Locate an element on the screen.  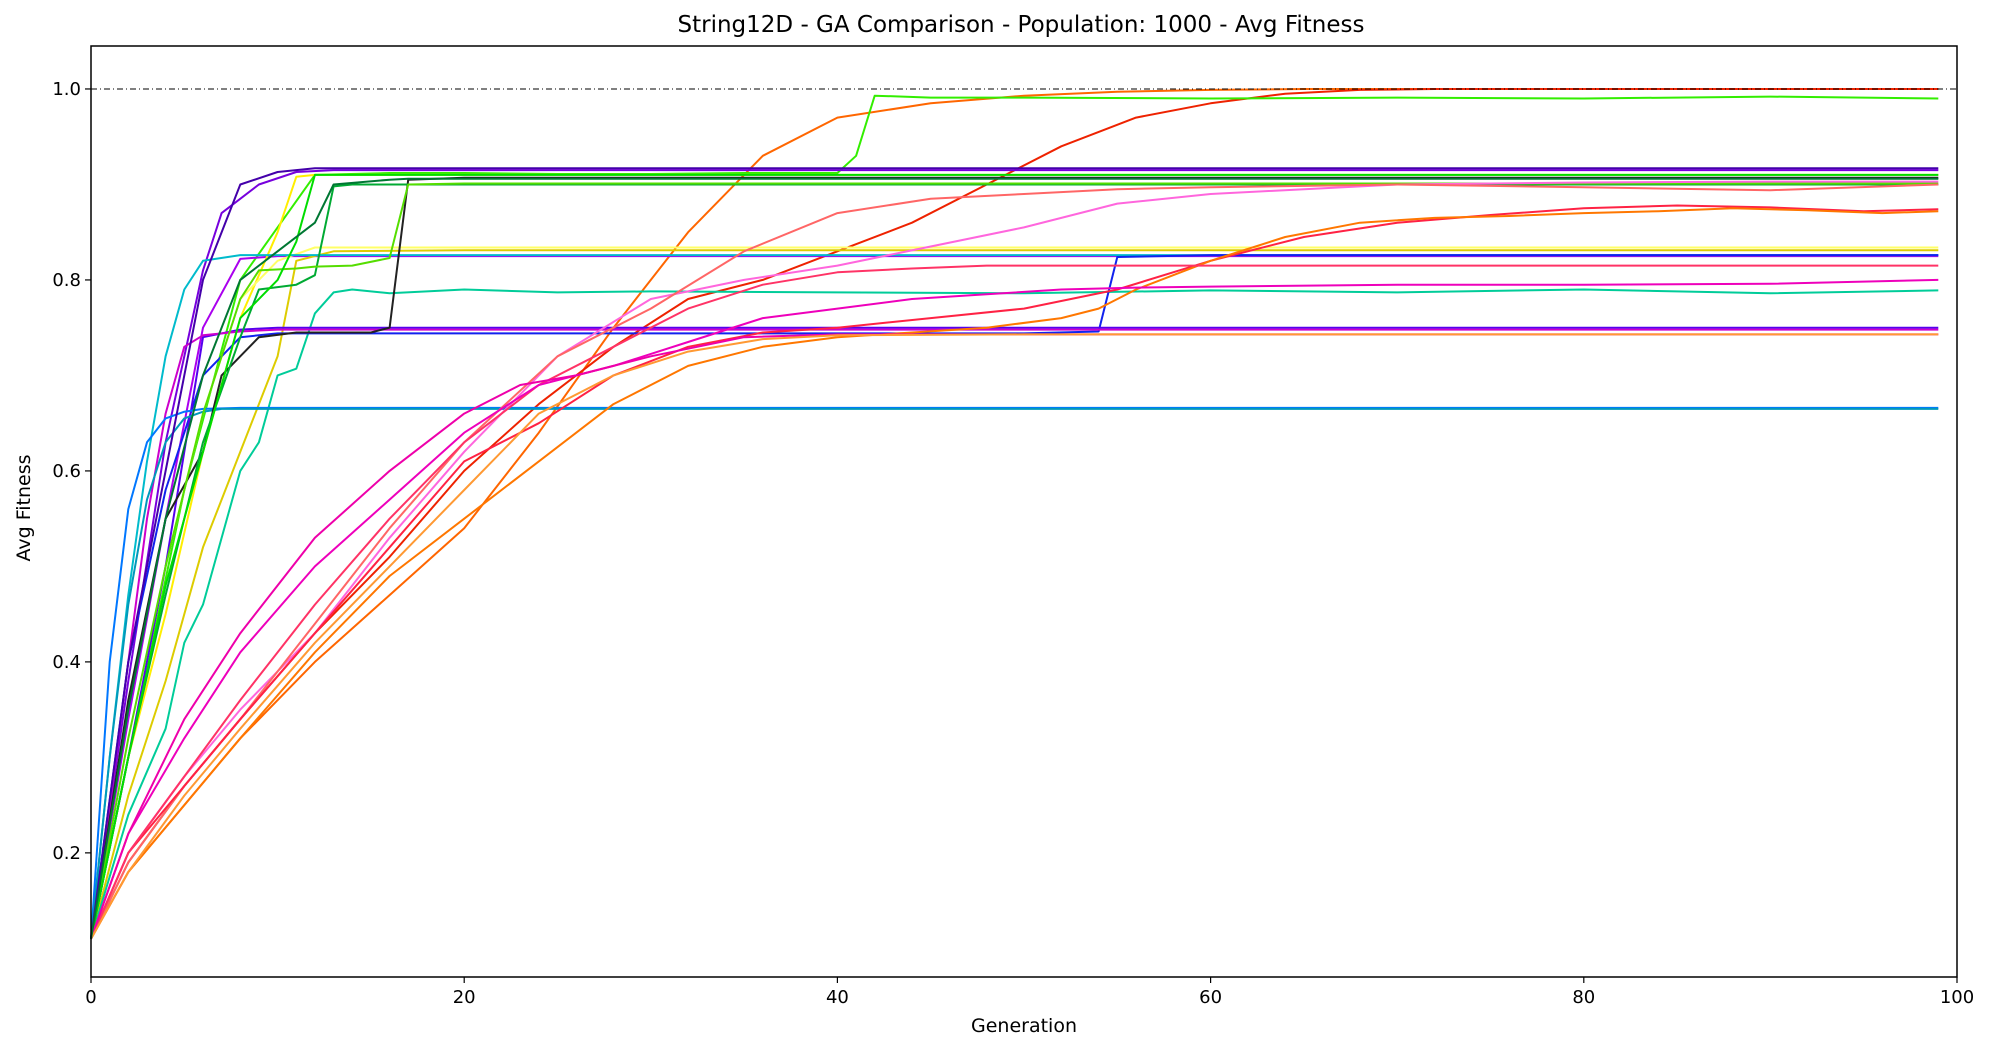
y-axis: 0.2 0.4 0.6 0.8 1.0 is located at coordinates (71, 471).